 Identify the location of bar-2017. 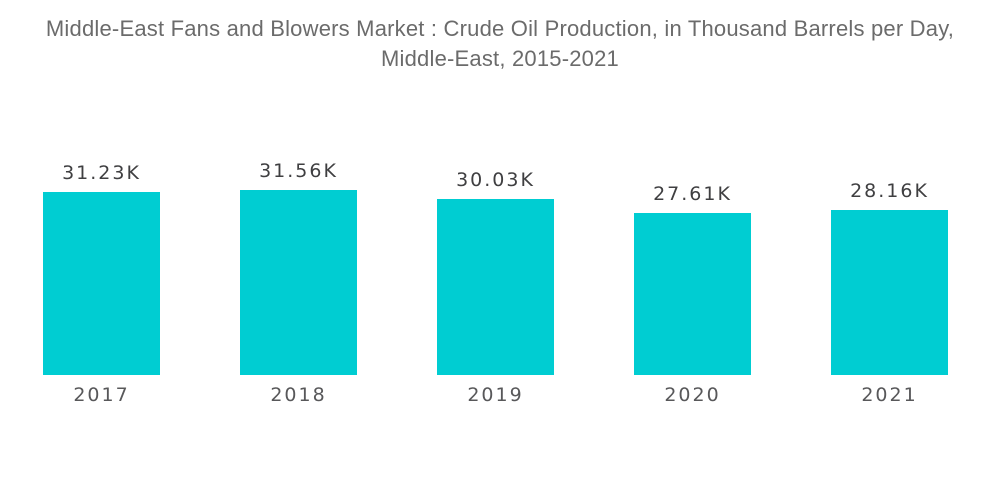
(101, 283).